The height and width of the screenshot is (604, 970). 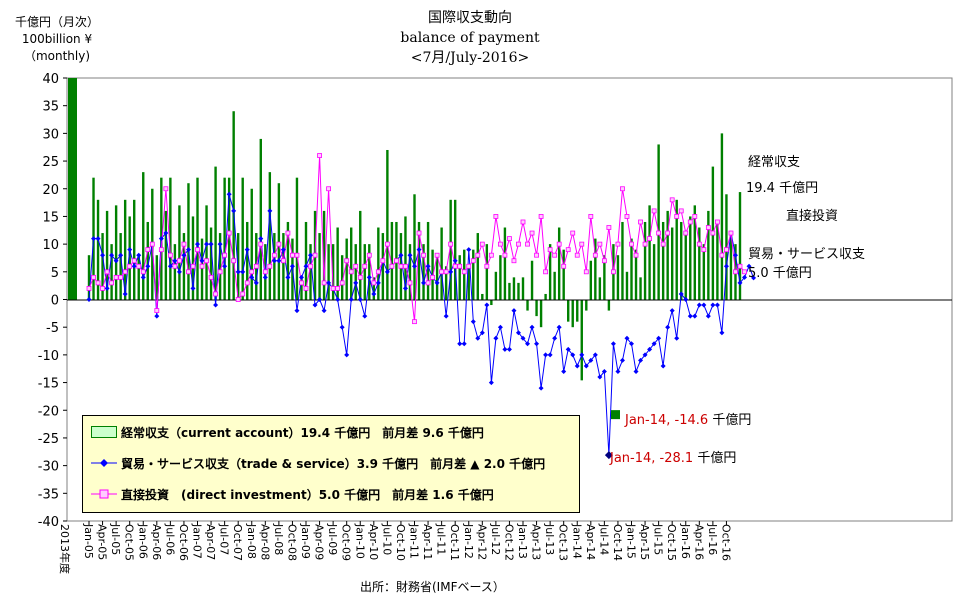 I want to click on y-tick-label: -20, so click(x=48, y=411).